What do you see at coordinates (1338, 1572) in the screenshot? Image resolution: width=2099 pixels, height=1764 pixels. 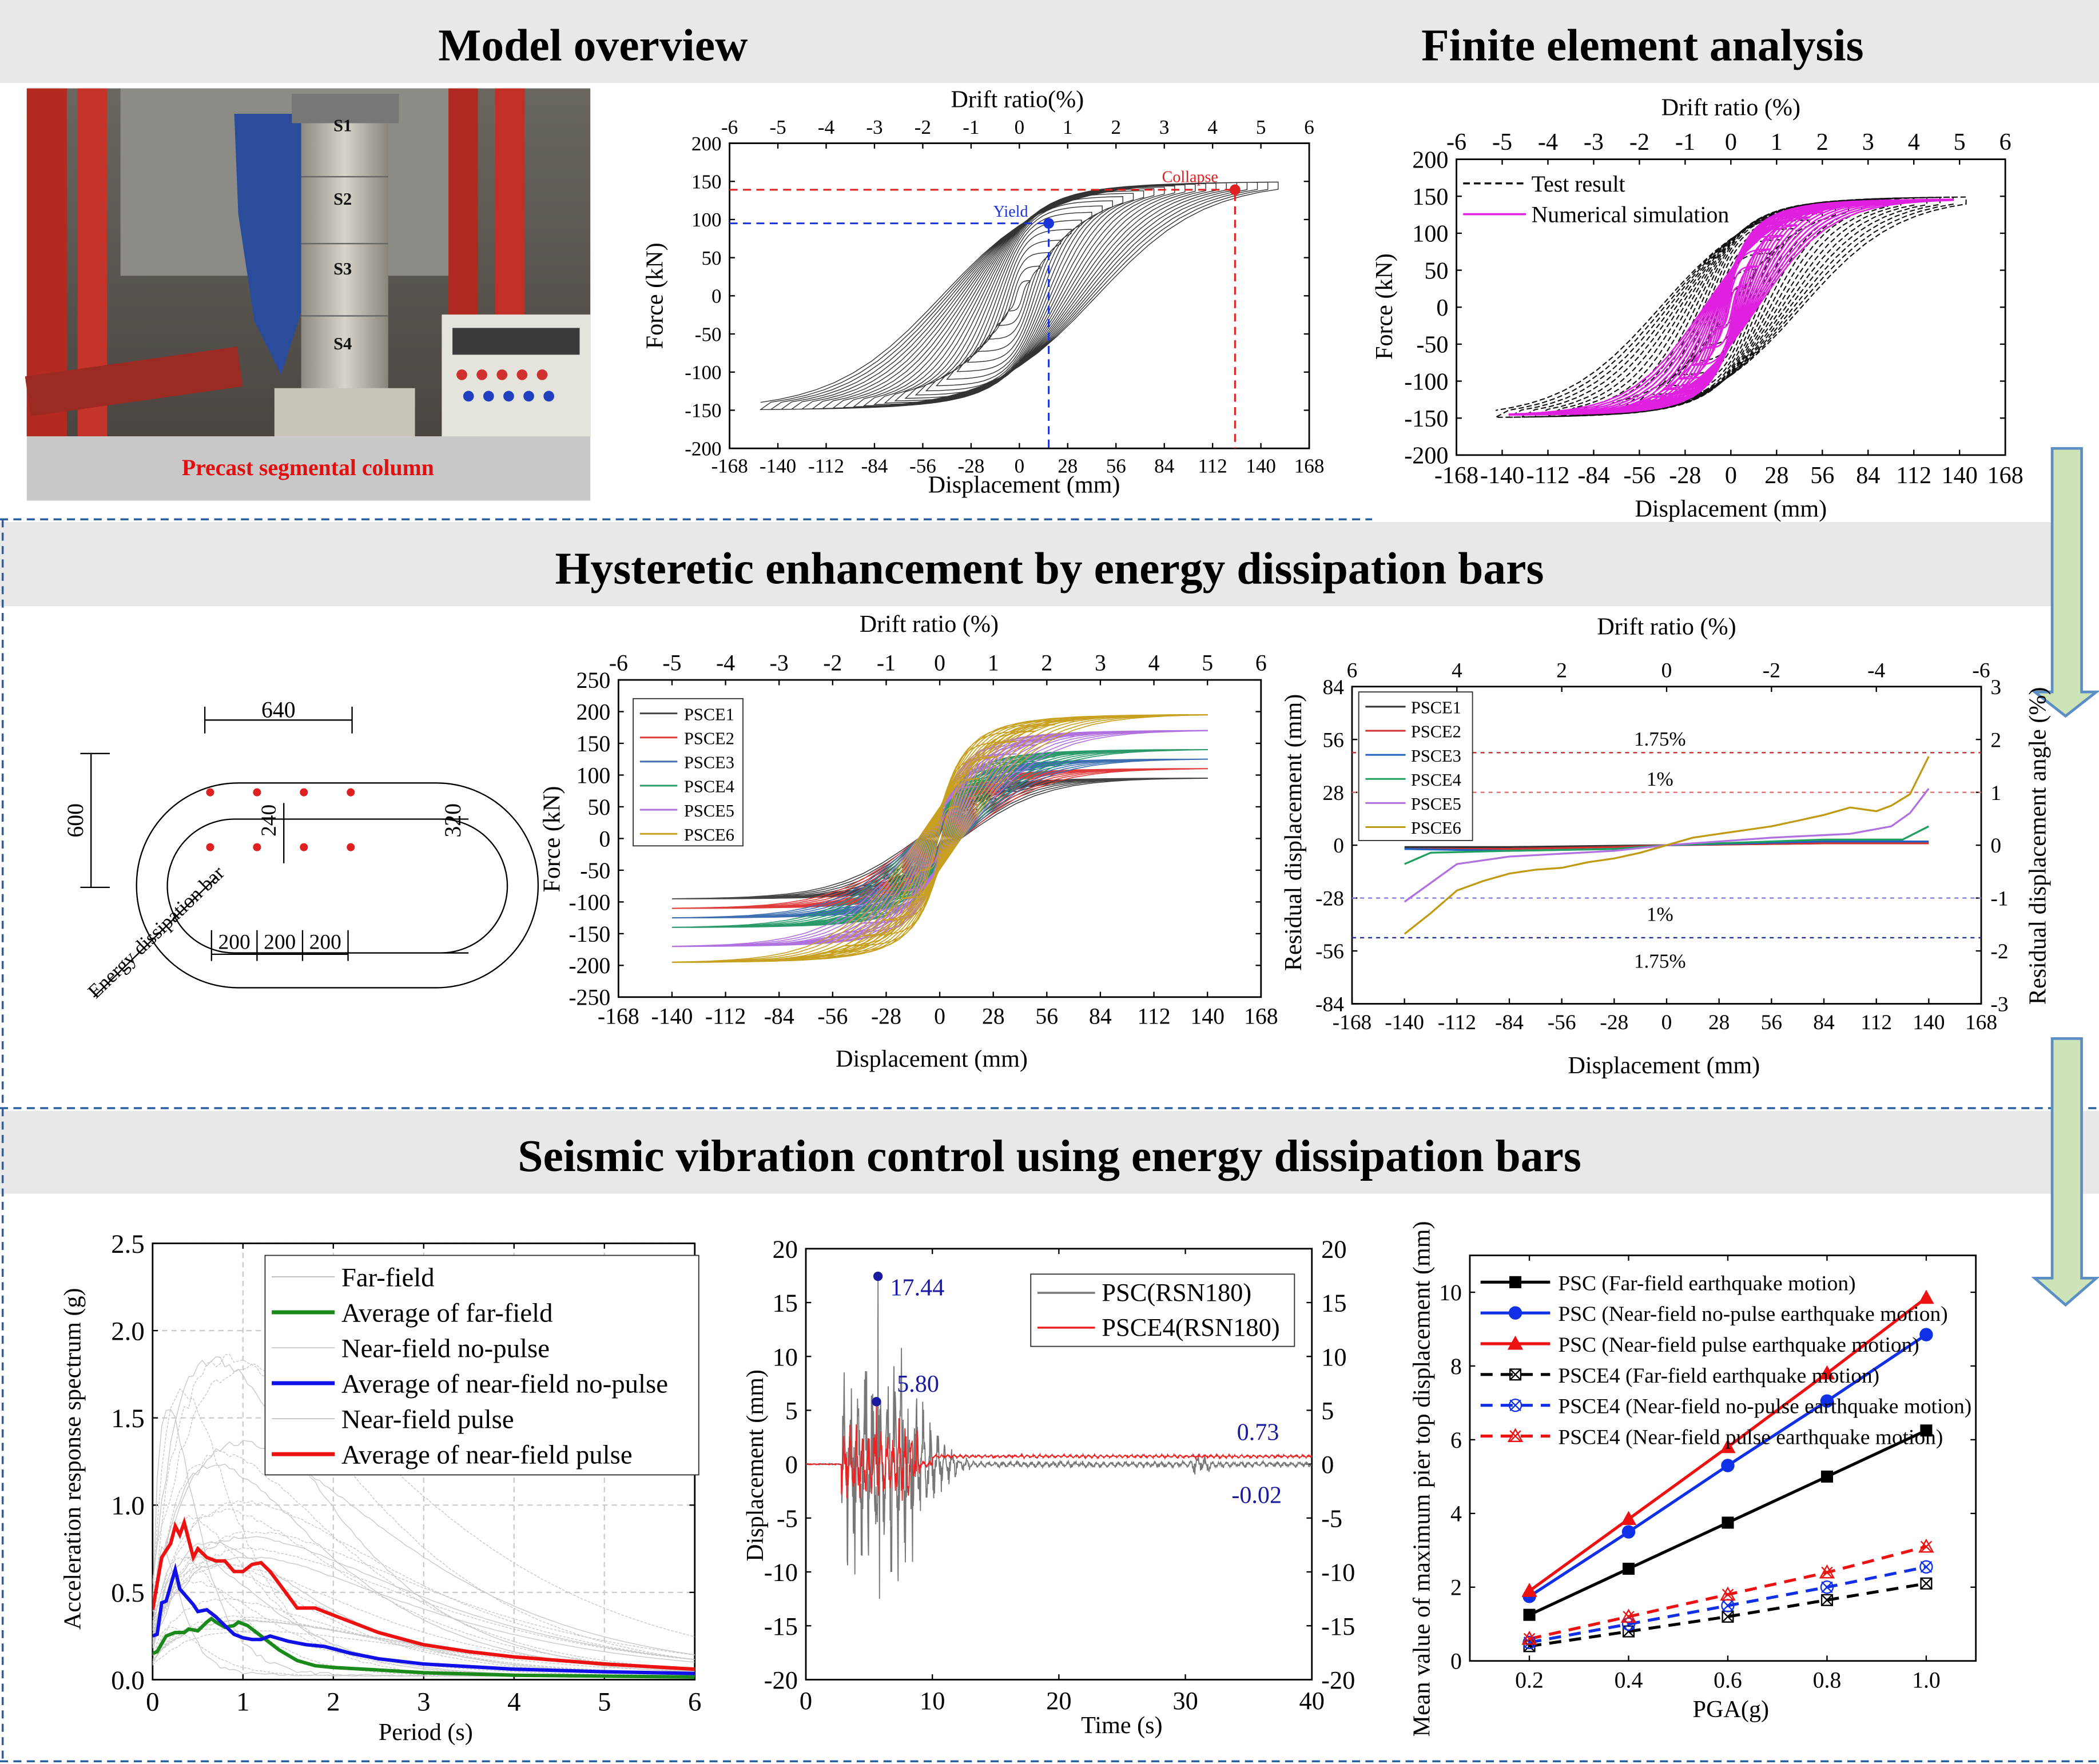 I see `right-tick-label: -10` at bounding box center [1338, 1572].